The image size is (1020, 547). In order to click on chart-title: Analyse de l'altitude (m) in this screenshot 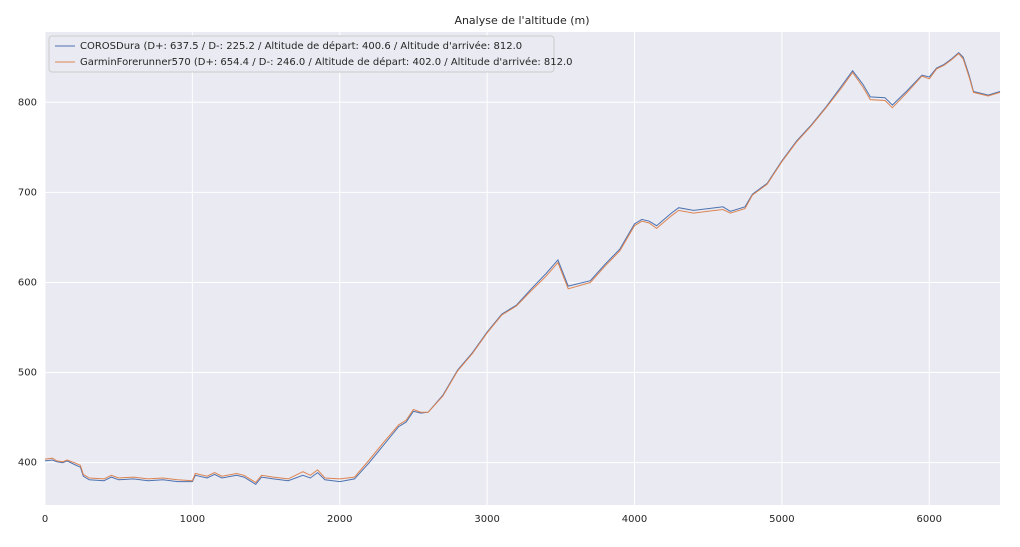, I will do `click(521, 20)`.